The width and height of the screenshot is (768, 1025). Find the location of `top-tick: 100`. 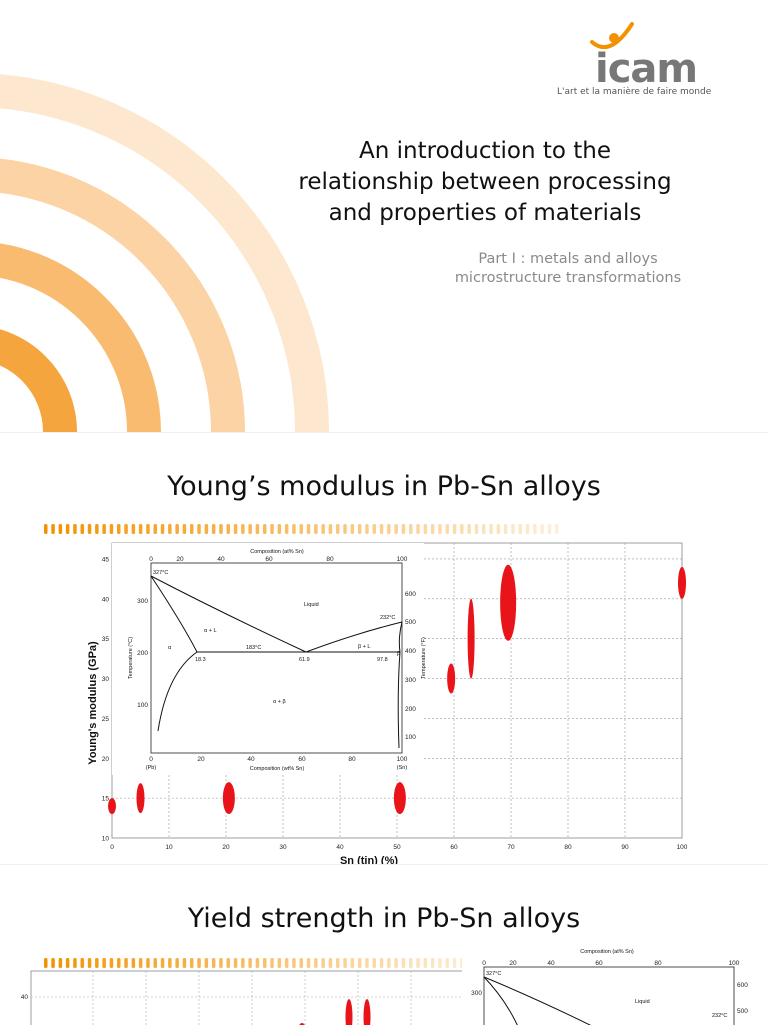

top-tick: 100 is located at coordinates (402, 559).